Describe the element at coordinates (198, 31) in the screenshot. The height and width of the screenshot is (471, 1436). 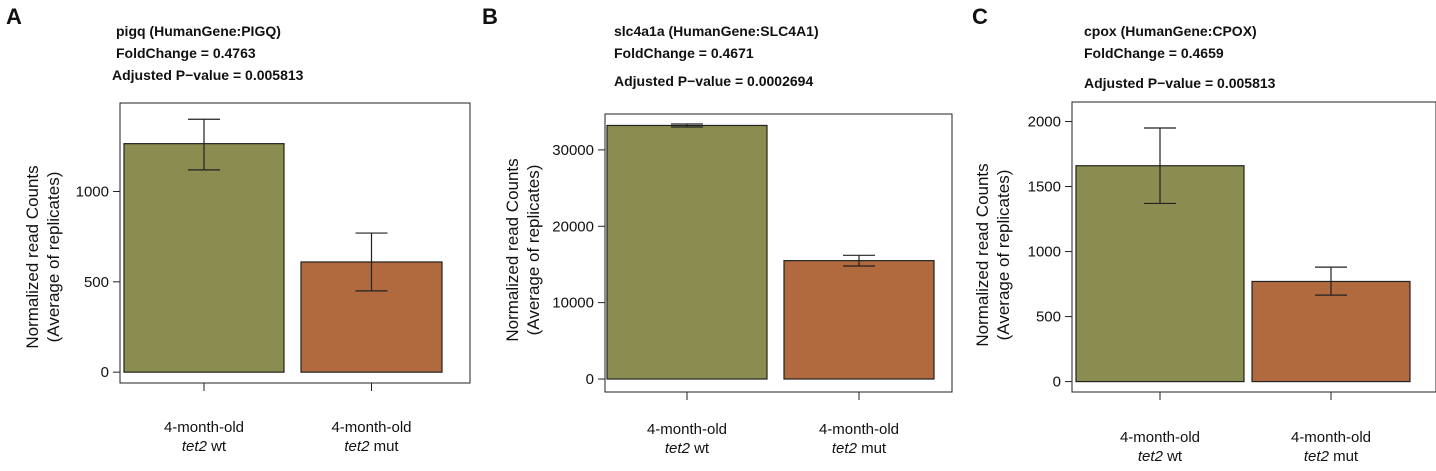
I see `title-gene: pigq (HumanGene:PIGQ)` at that location.